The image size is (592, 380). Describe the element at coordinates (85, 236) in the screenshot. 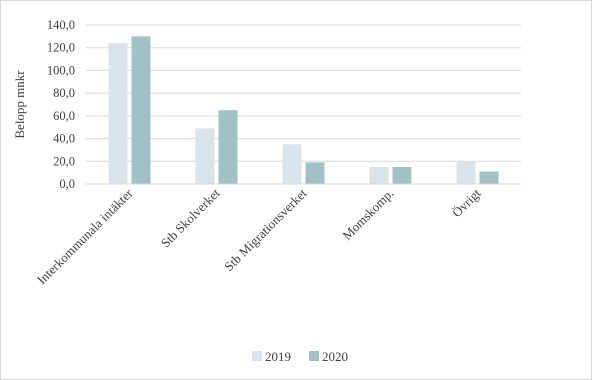

I see `x-tick-label: Interkommunala intäkter` at that location.